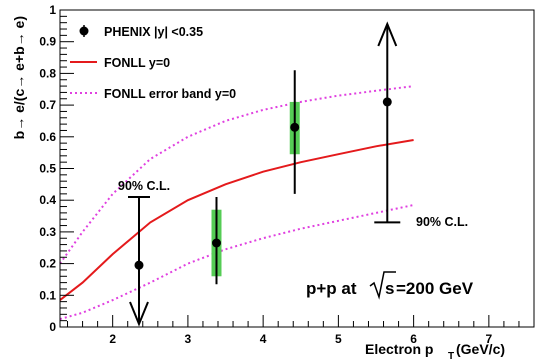 The width and height of the screenshot is (552, 362). What do you see at coordinates (382, 285) in the screenshot?
I see `sqrt-sign` at bounding box center [382, 285].